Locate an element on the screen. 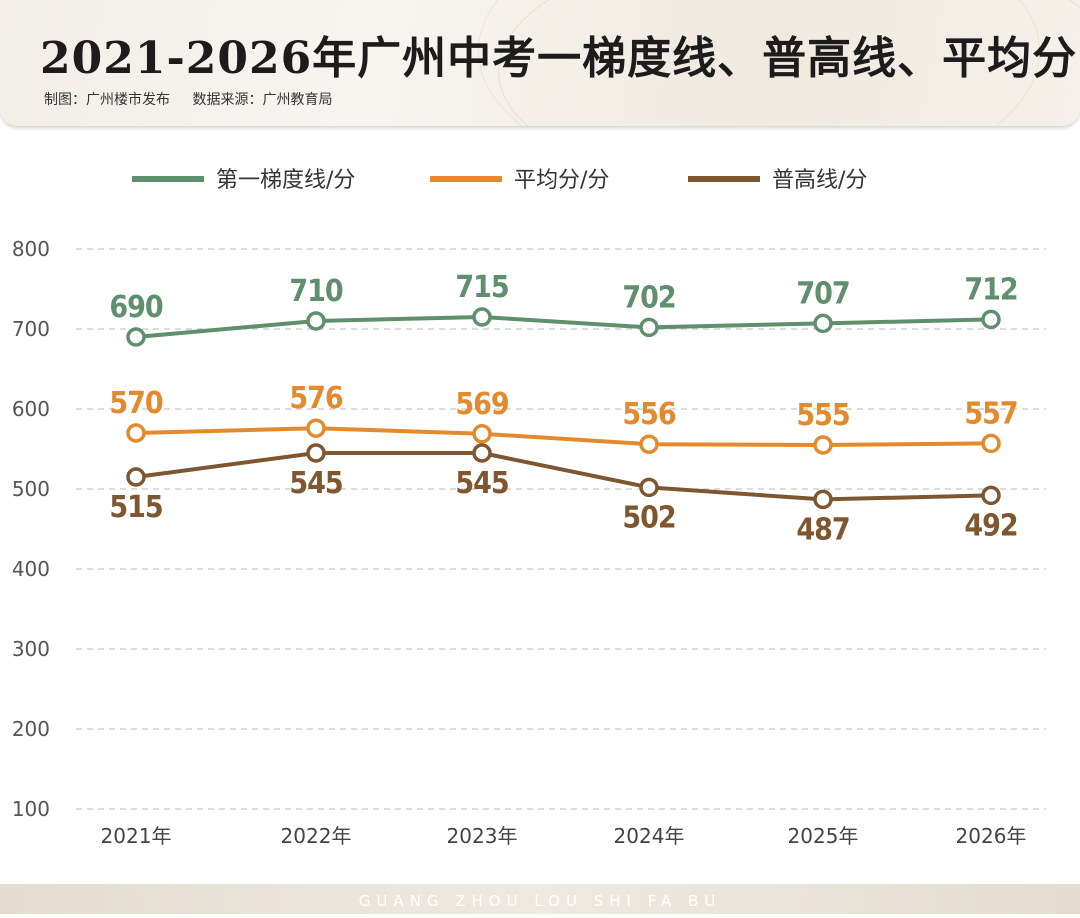  credit-text: 制图：广州楼市发布 is located at coordinates (107, 100).